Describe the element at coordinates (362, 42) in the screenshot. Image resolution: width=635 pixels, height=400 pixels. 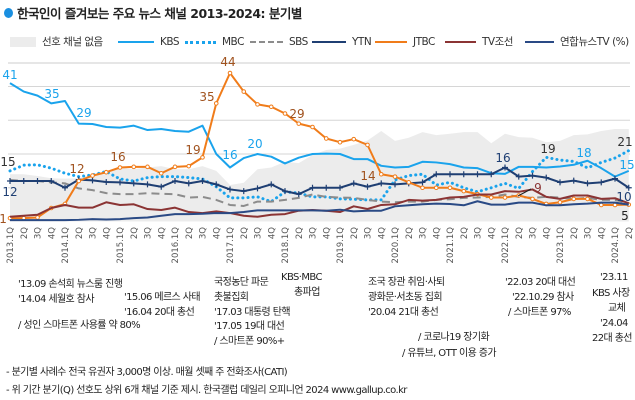
I see `legend-label: YTN` at that location.